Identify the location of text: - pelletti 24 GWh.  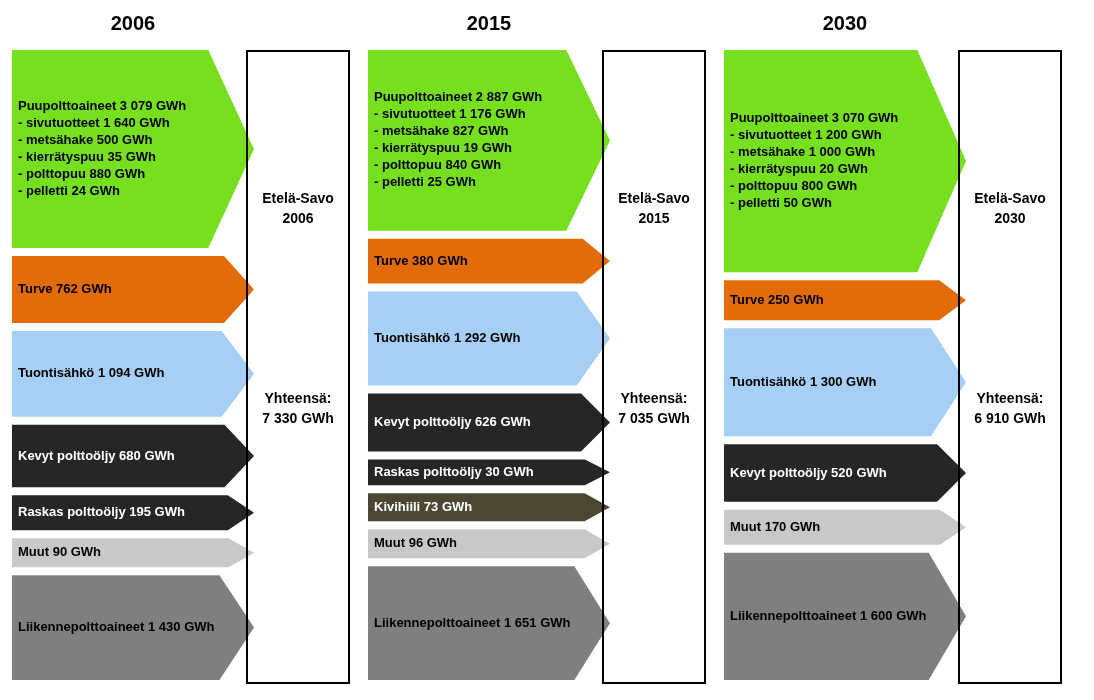
(69, 191).